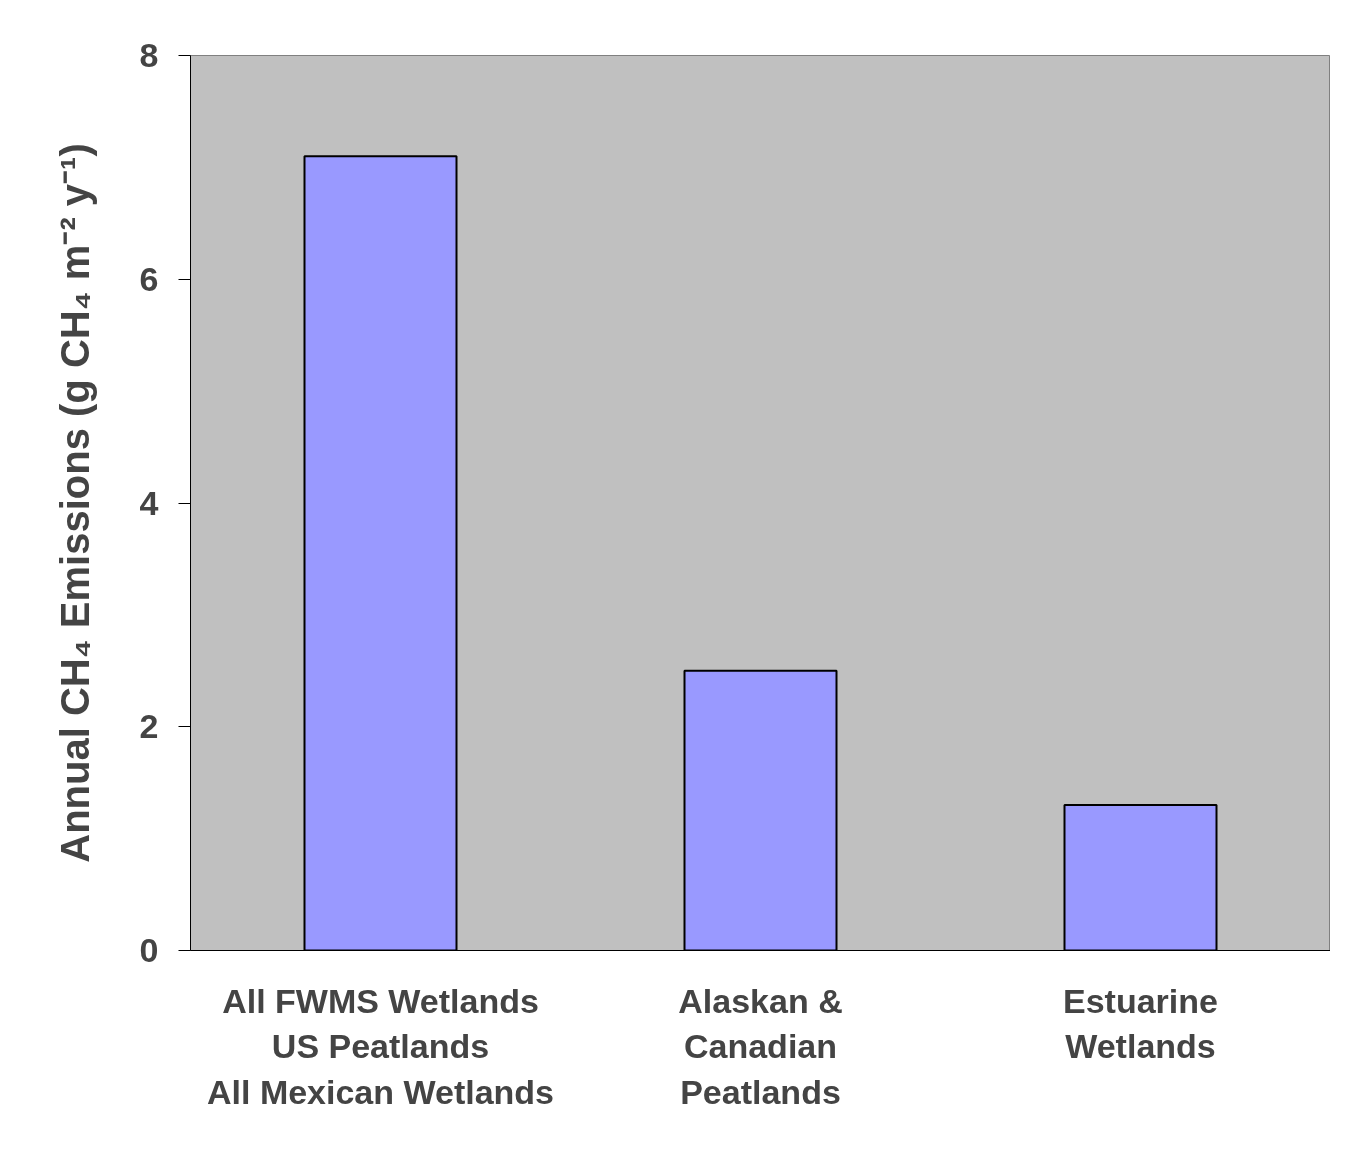 Image resolution: width=1358 pixels, height=1164 pixels. Describe the element at coordinates (149, 55) in the screenshot. I see `y-tick-label: 8` at that location.